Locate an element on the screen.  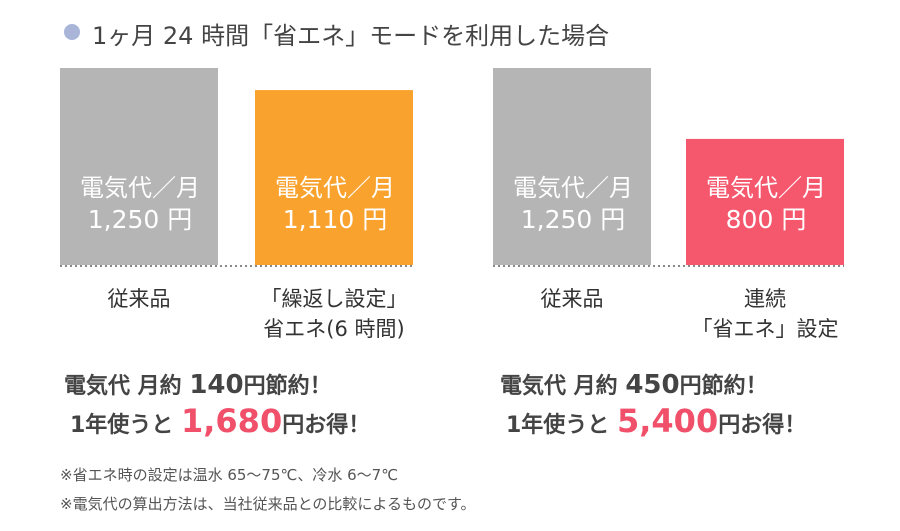
saving-monthly: 電気代 月約 450円節約！ is located at coordinates (634, 384).